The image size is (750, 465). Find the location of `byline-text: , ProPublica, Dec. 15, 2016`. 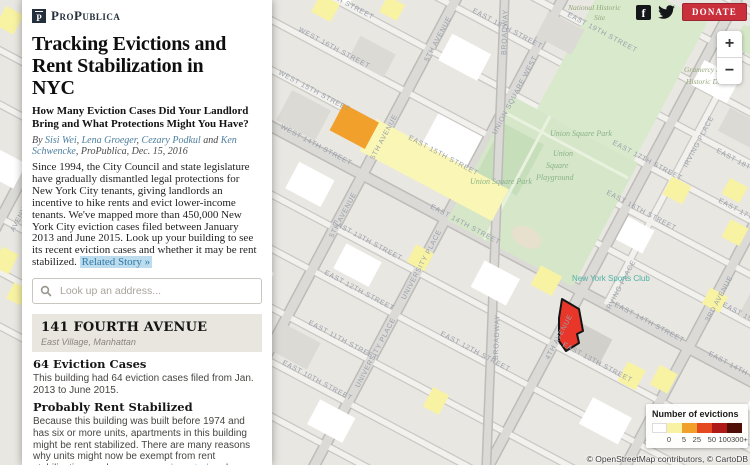

byline-text: , ProPublica, Dec. 15, 2016 is located at coordinates (131, 151).